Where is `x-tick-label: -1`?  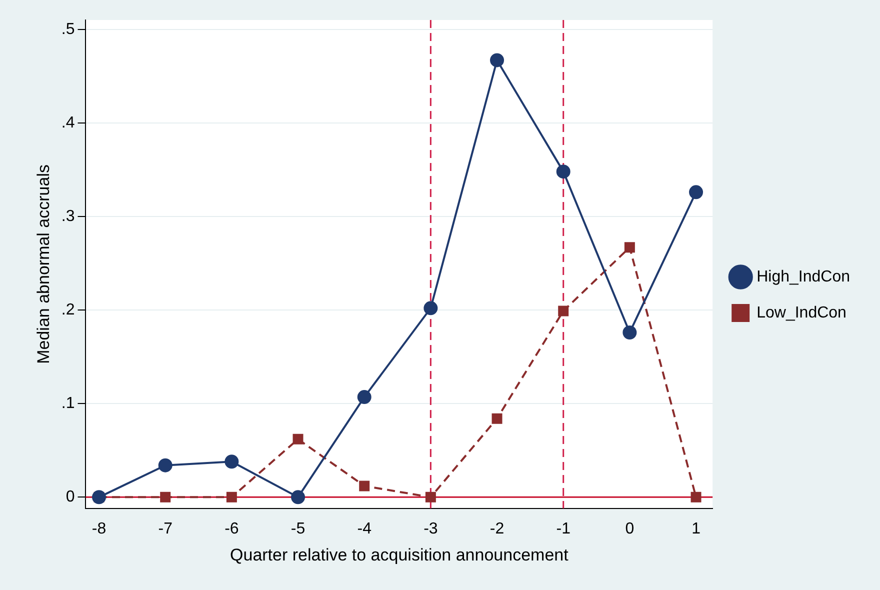 x-tick-label: -1 is located at coordinates (563, 529).